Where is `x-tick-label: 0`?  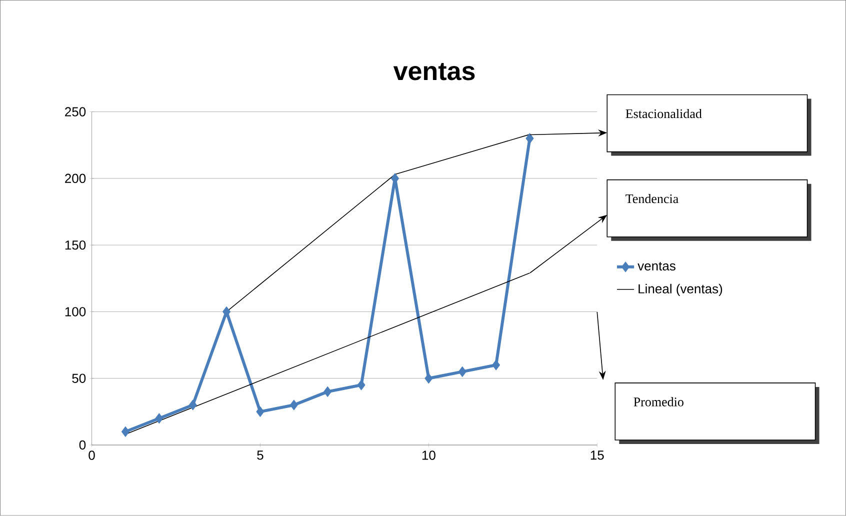
x-tick-label: 0 is located at coordinates (91, 455).